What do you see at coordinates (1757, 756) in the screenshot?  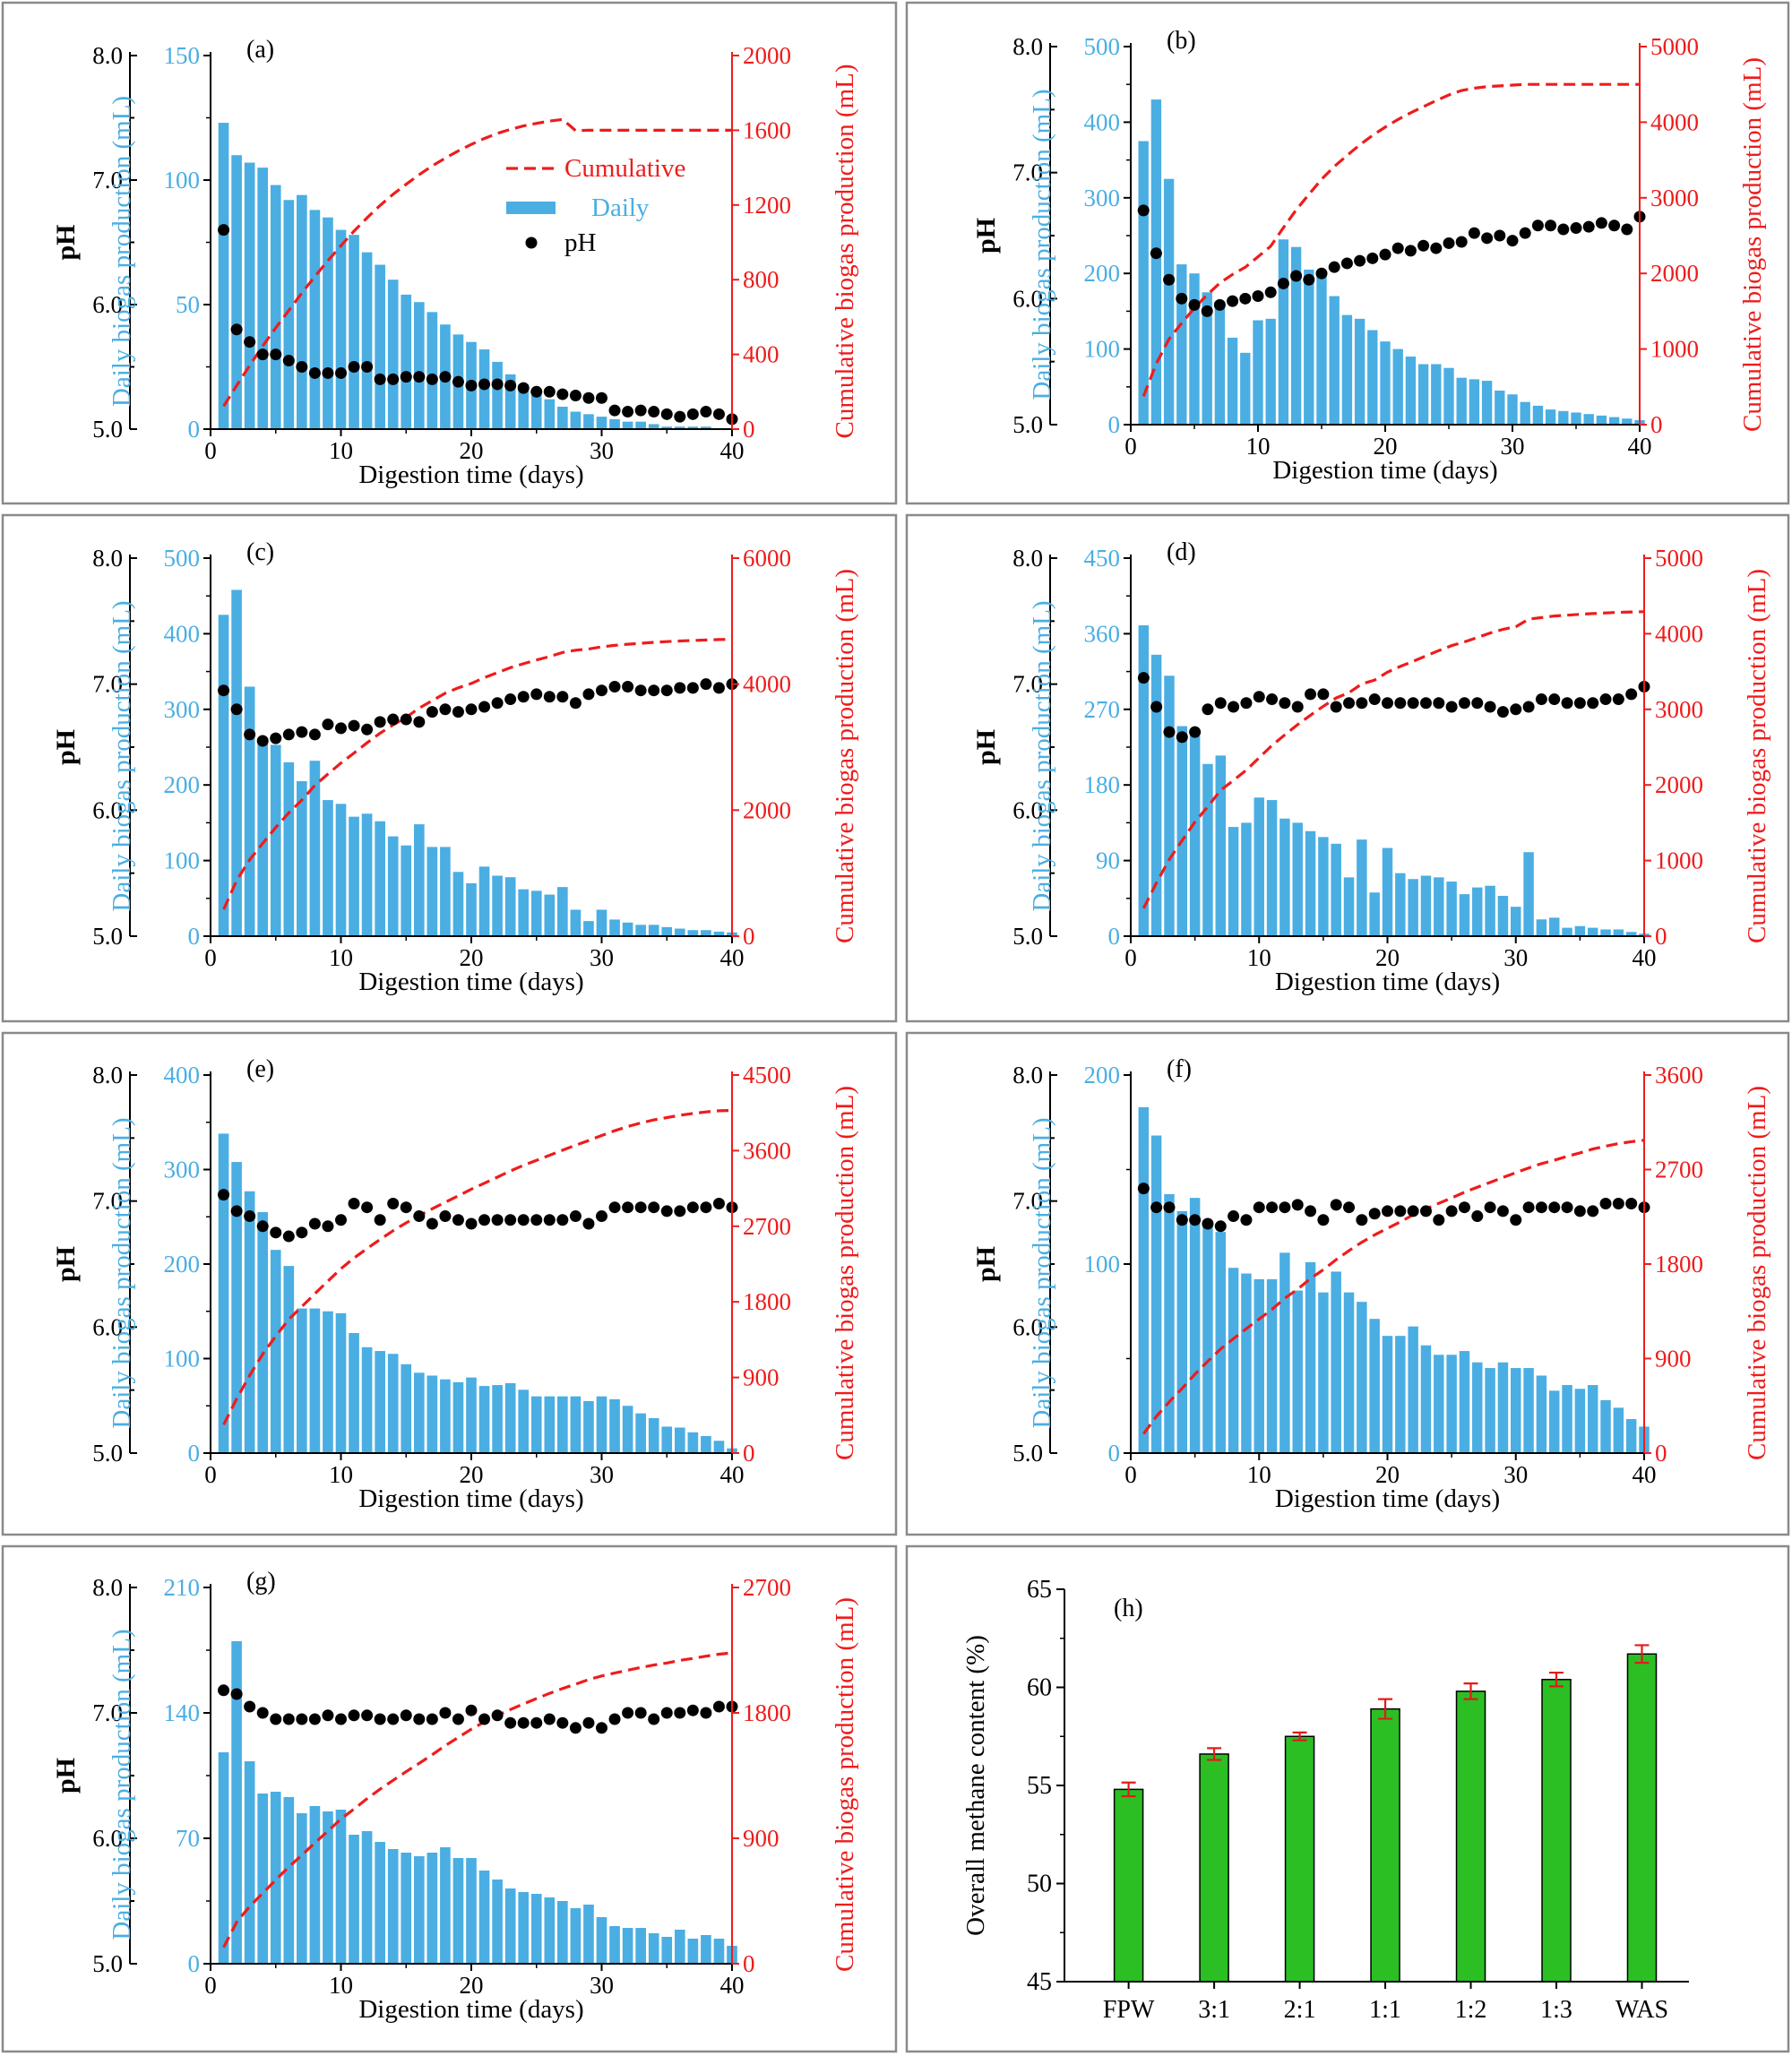 I see `cum-axis-title: Cumulative biogas production (mL)` at bounding box center [1757, 756].